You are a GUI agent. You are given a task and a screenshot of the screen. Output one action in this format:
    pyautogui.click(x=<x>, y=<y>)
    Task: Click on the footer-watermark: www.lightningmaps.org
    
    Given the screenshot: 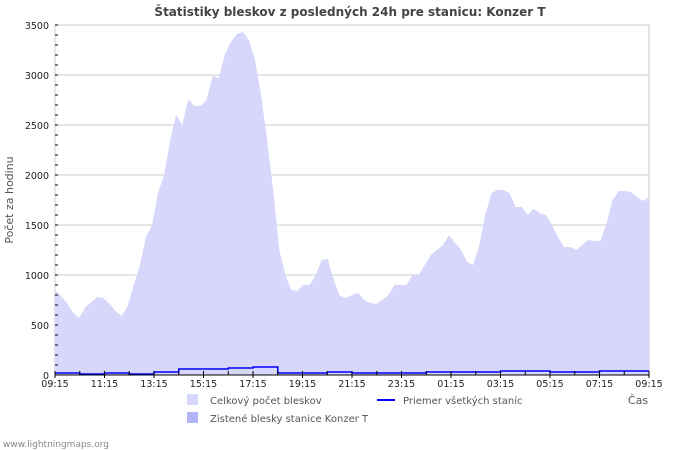 What is the action you would take?
    pyautogui.click(x=56, y=445)
    